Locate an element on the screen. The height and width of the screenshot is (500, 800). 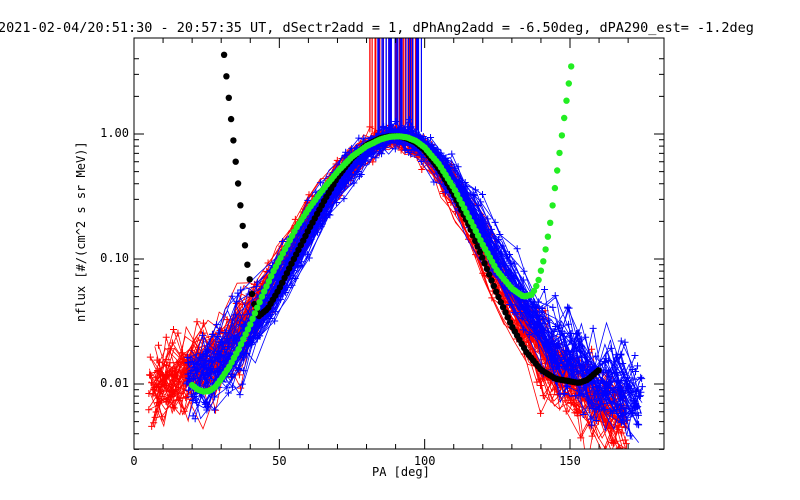
tick-label: 1.00 is located at coordinates (114, 133).